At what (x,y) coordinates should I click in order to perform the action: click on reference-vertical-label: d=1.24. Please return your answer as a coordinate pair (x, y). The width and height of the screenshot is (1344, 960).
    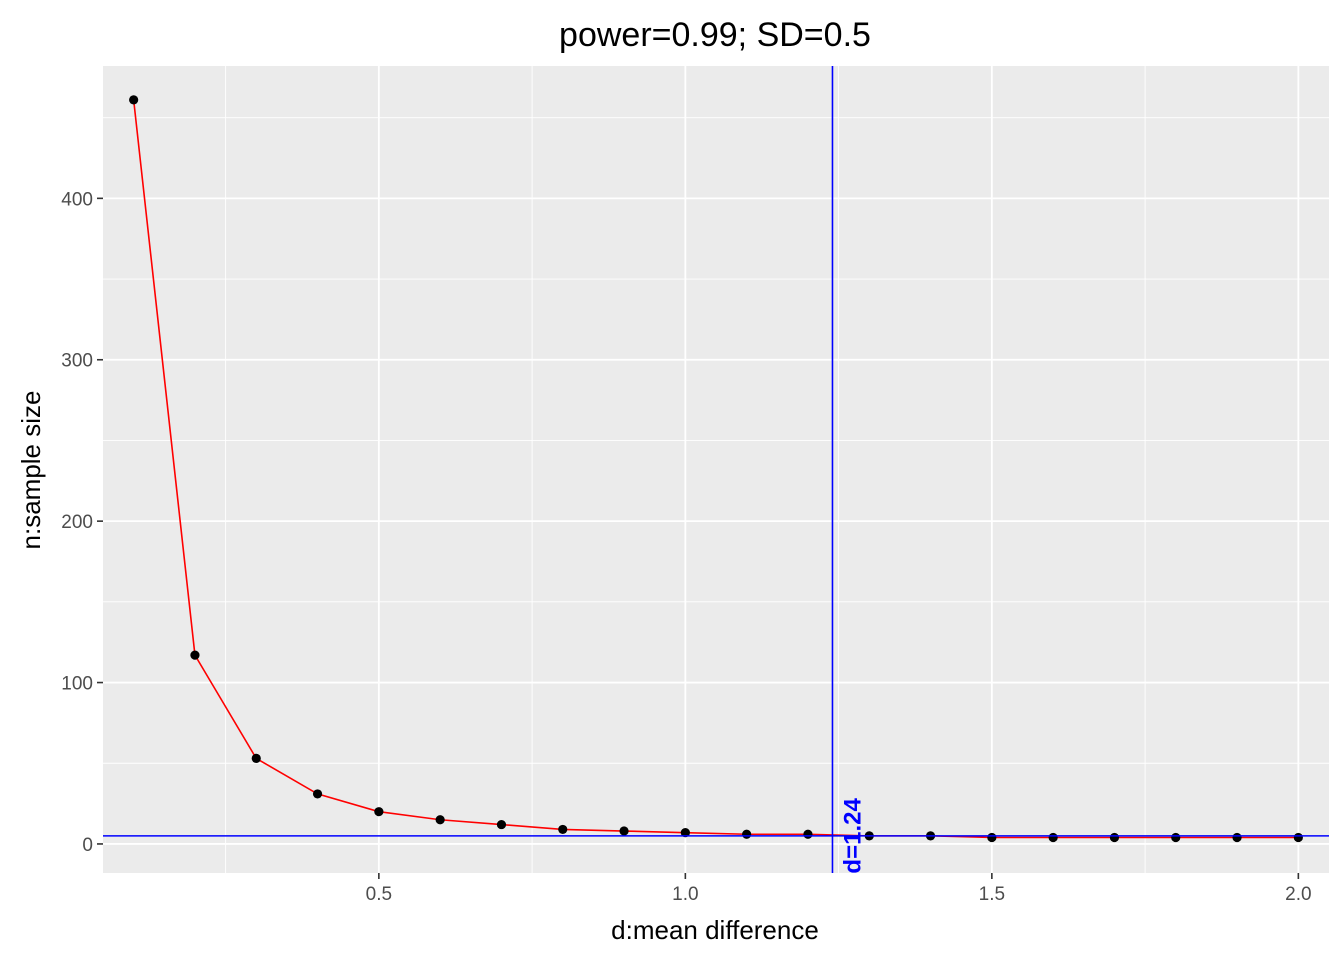
    Looking at the image, I should click on (852, 836).